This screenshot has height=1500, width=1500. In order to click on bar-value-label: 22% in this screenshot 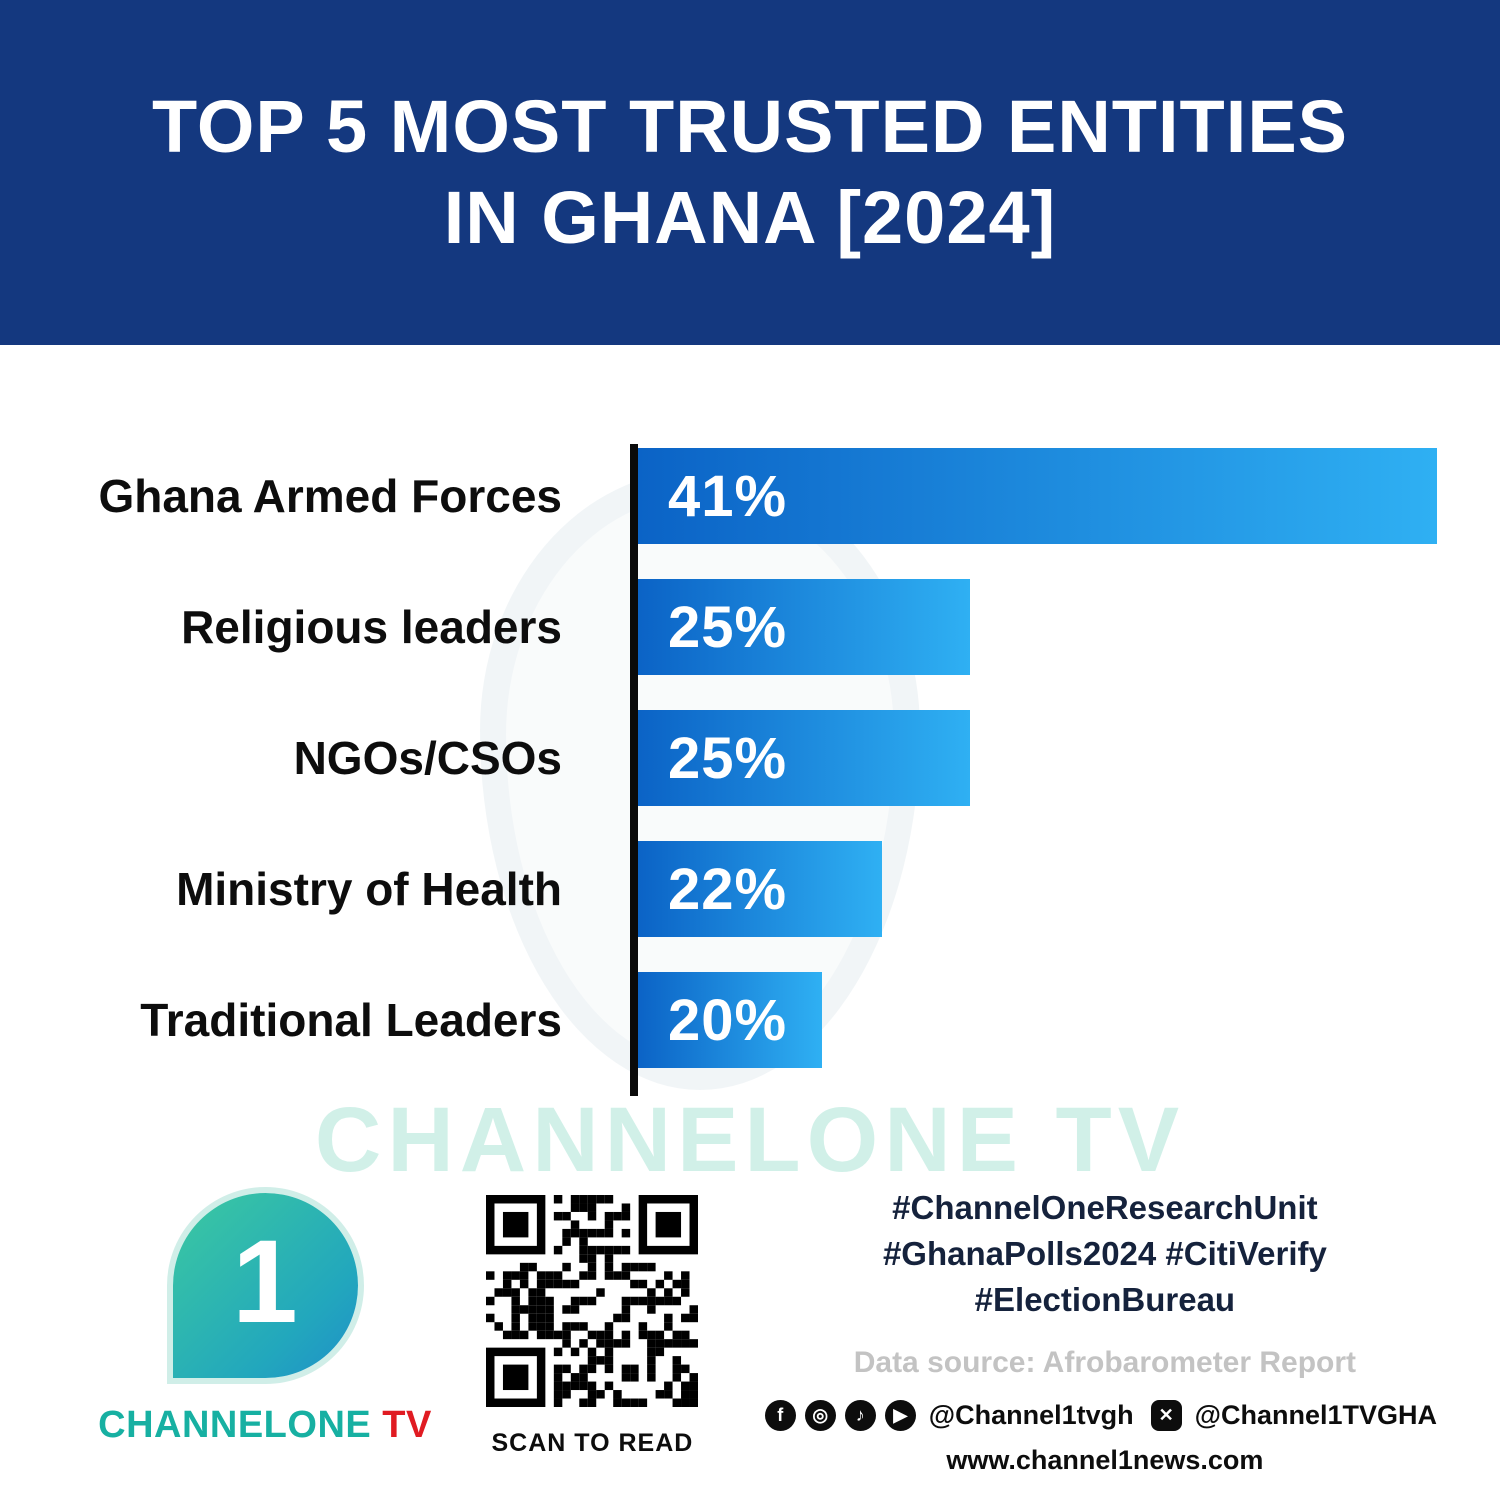, I will do `click(728, 889)`.